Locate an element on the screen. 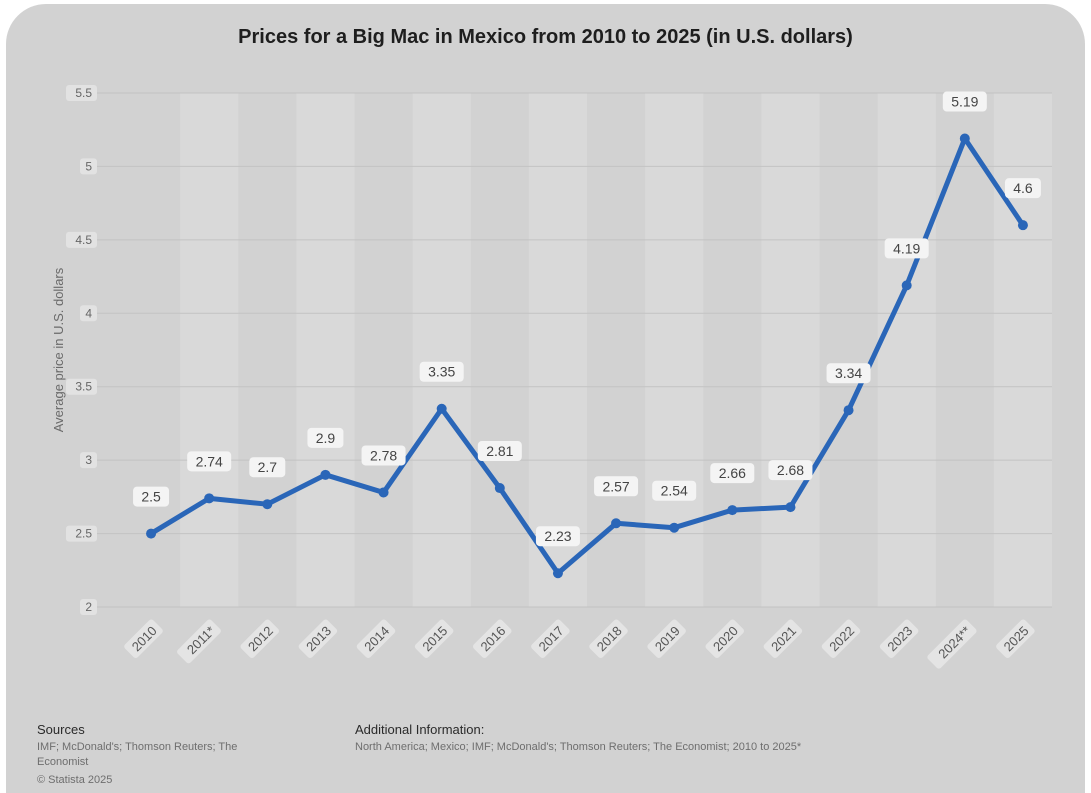 Image resolution: width=1091 pixels, height=793 pixels. data-label: 2.74 is located at coordinates (209, 461).